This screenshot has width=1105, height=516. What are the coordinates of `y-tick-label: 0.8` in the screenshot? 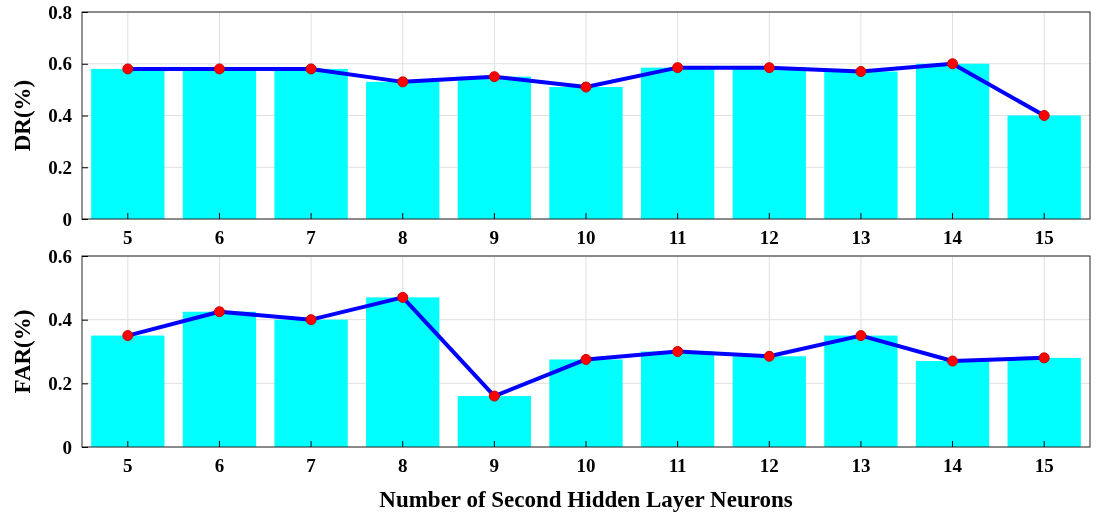 It's located at (60, 12).